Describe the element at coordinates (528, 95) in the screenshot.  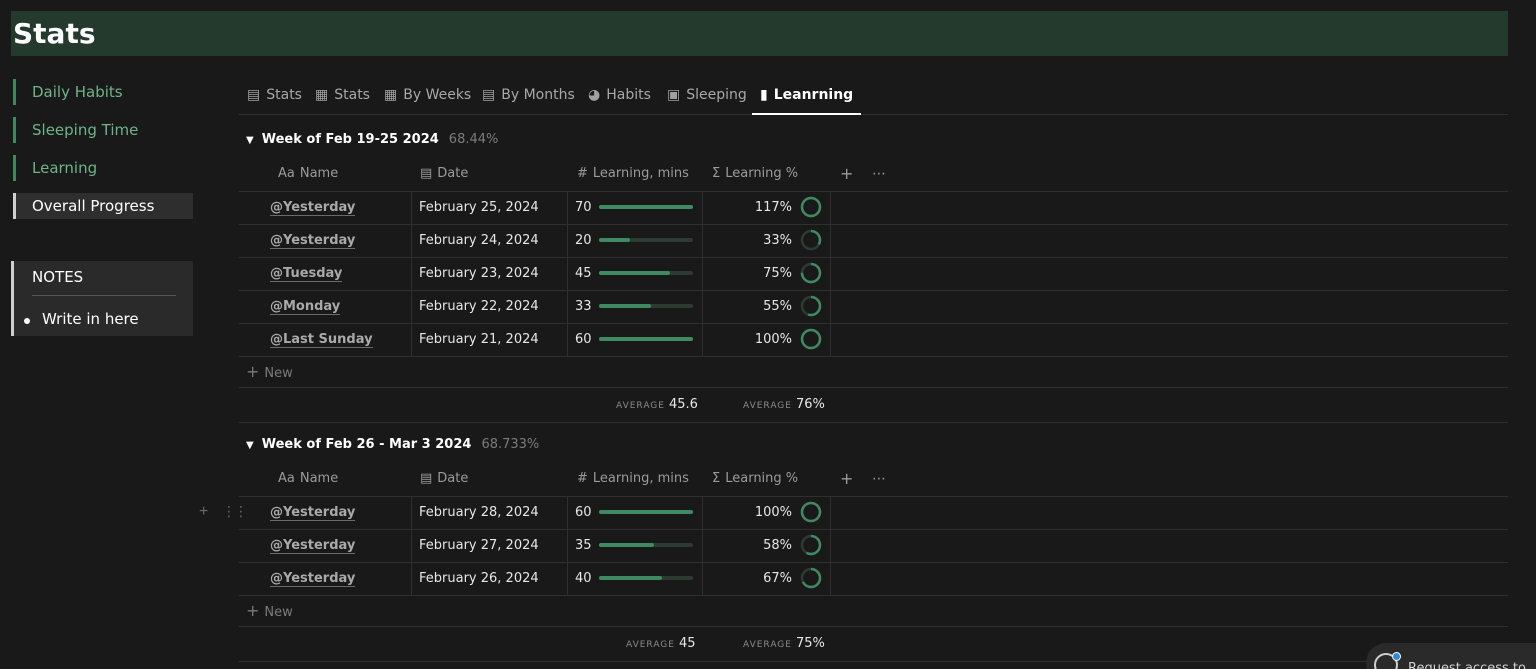
I see `tab-by-months: ▤ By Months` at that location.